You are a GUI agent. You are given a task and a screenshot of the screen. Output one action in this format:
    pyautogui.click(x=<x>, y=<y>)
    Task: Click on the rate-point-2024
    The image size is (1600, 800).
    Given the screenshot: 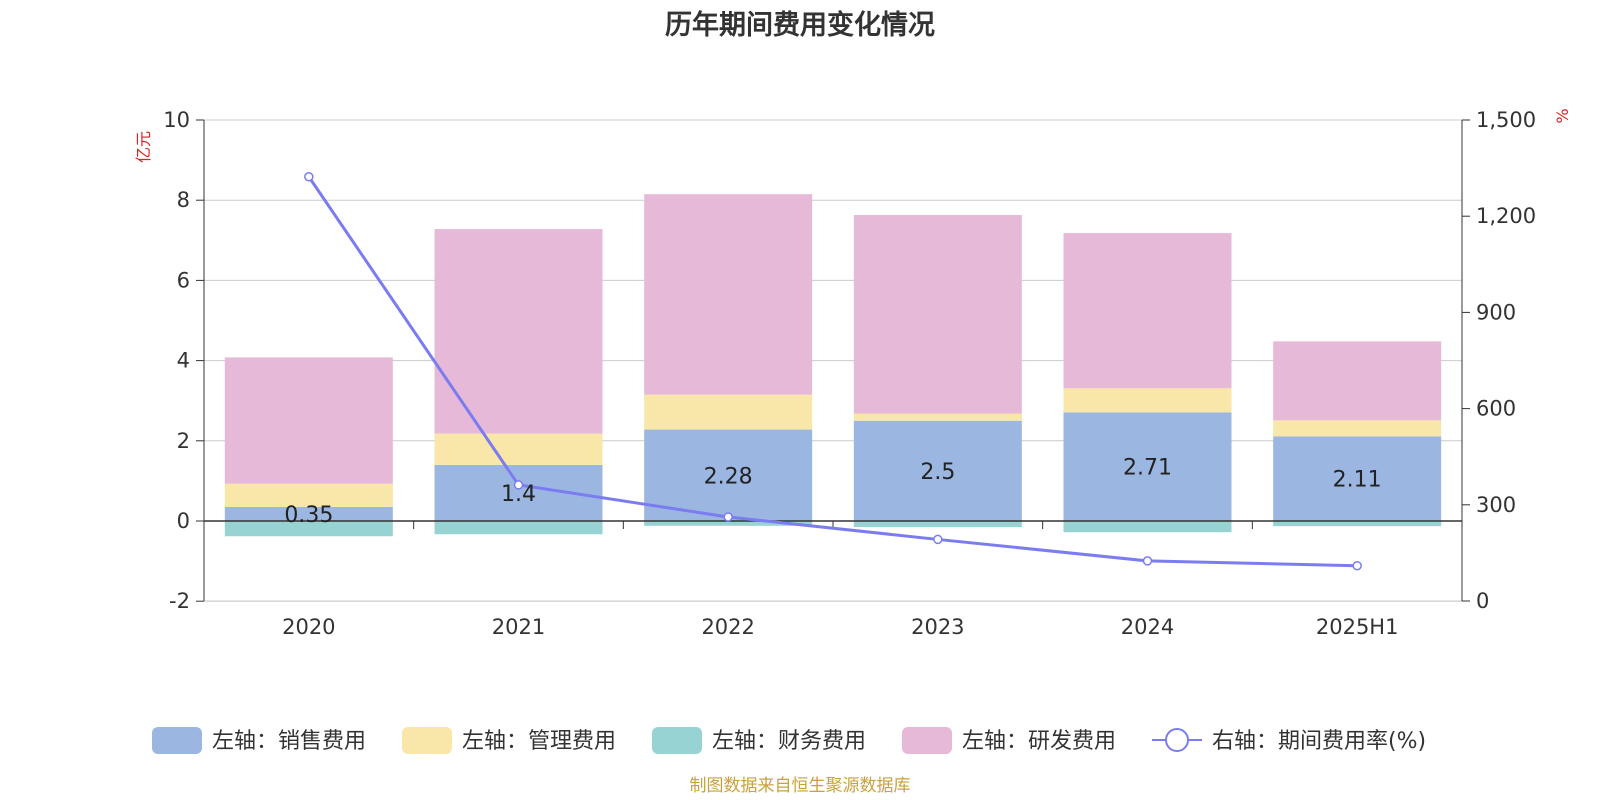 What is the action you would take?
    pyautogui.click(x=1147, y=561)
    